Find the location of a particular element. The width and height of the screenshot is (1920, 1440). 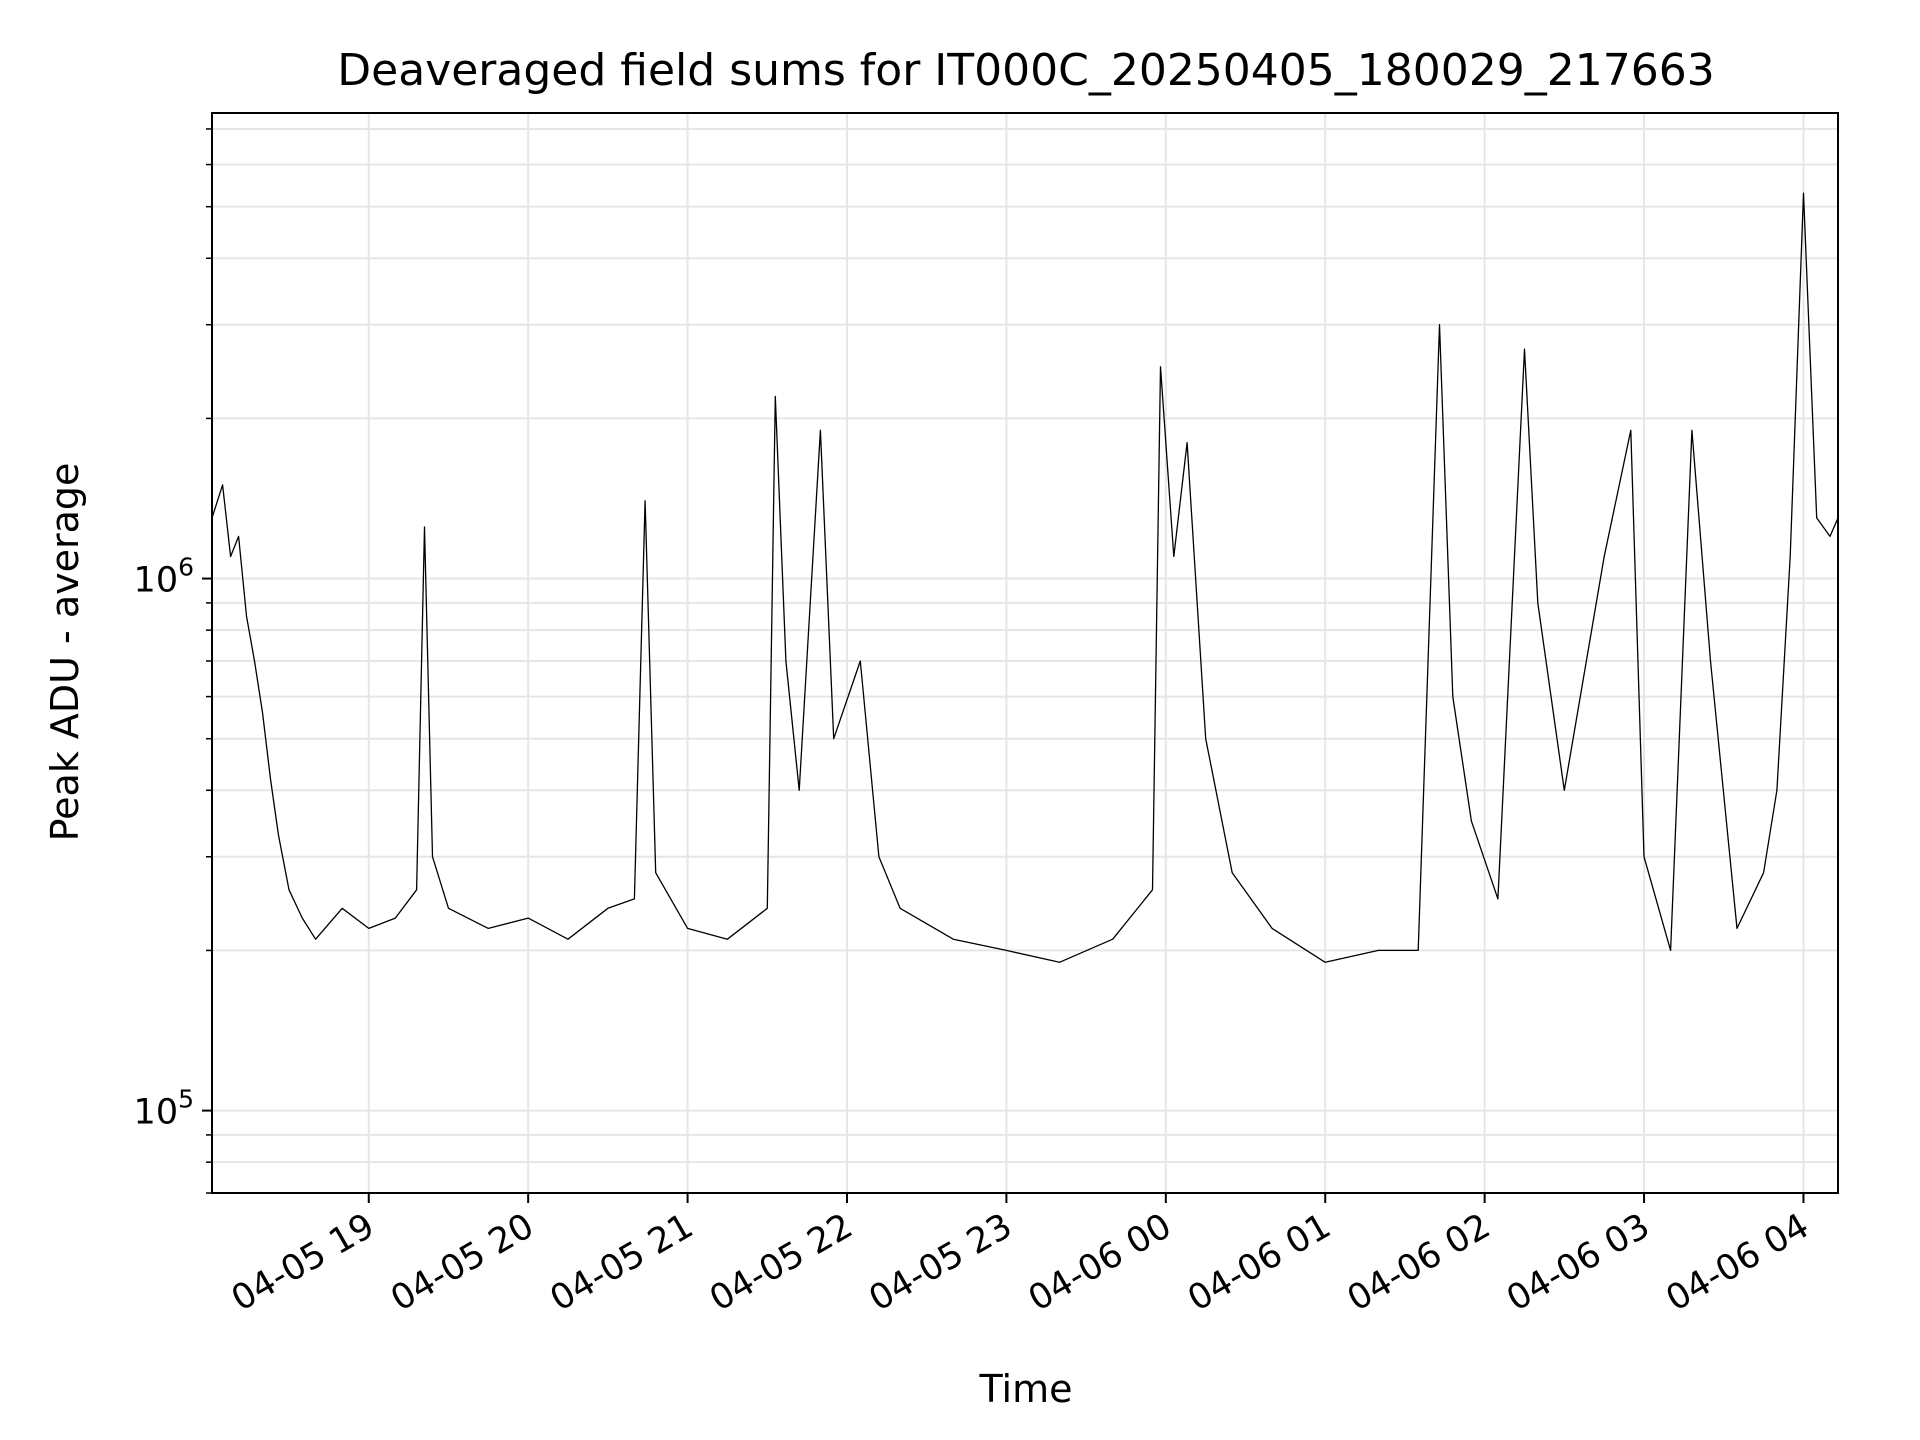

y-axis-label: Peak ADU - average is located at coordinates (65, 652).